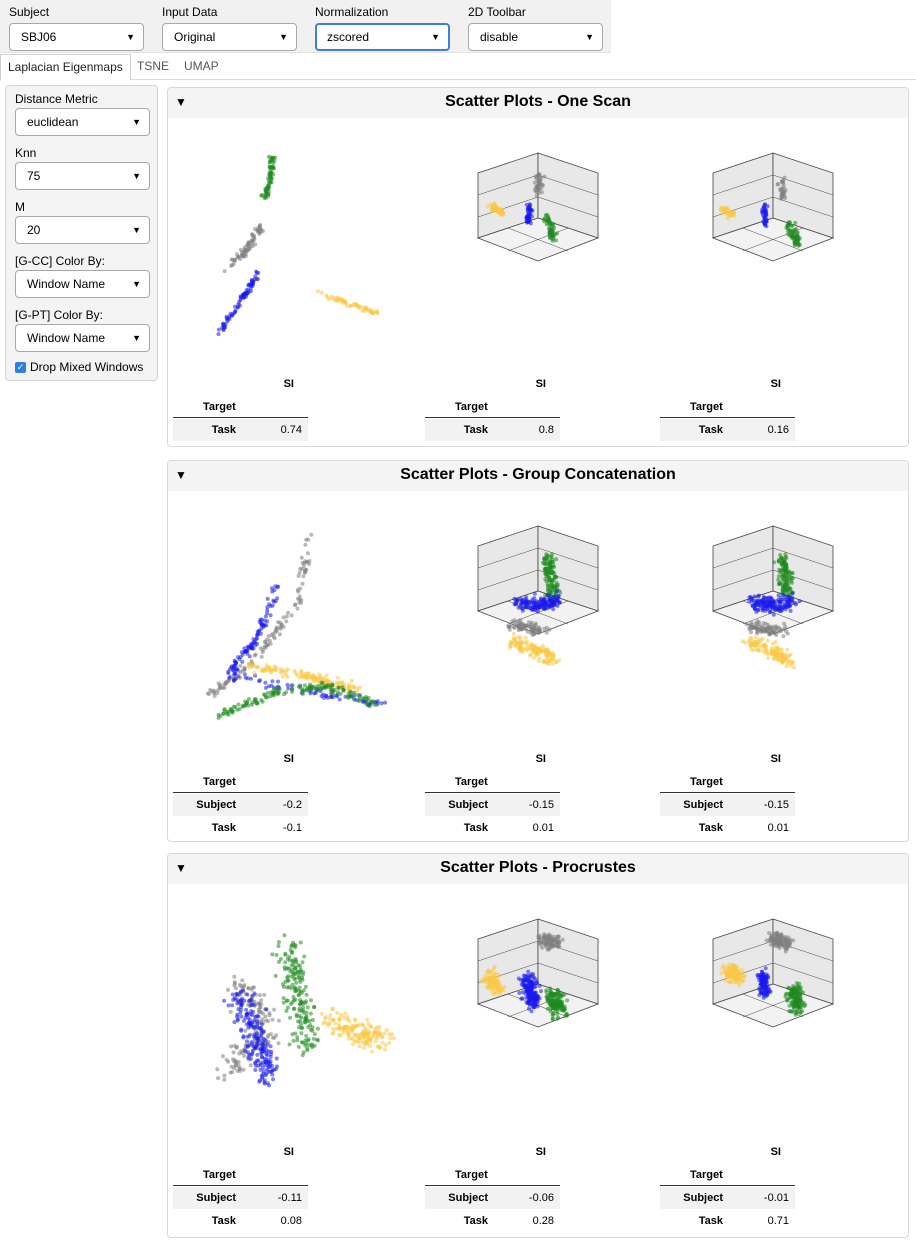 Image resolution: width=916 pixels, height=1244 pixels. I want to click on table-row: Subject -0.11, so click(240, 1198).